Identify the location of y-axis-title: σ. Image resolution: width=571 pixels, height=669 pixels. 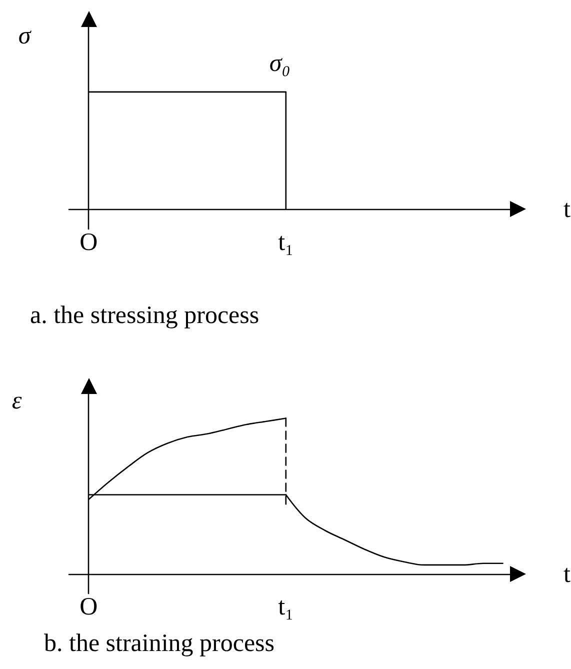
(25, 36).